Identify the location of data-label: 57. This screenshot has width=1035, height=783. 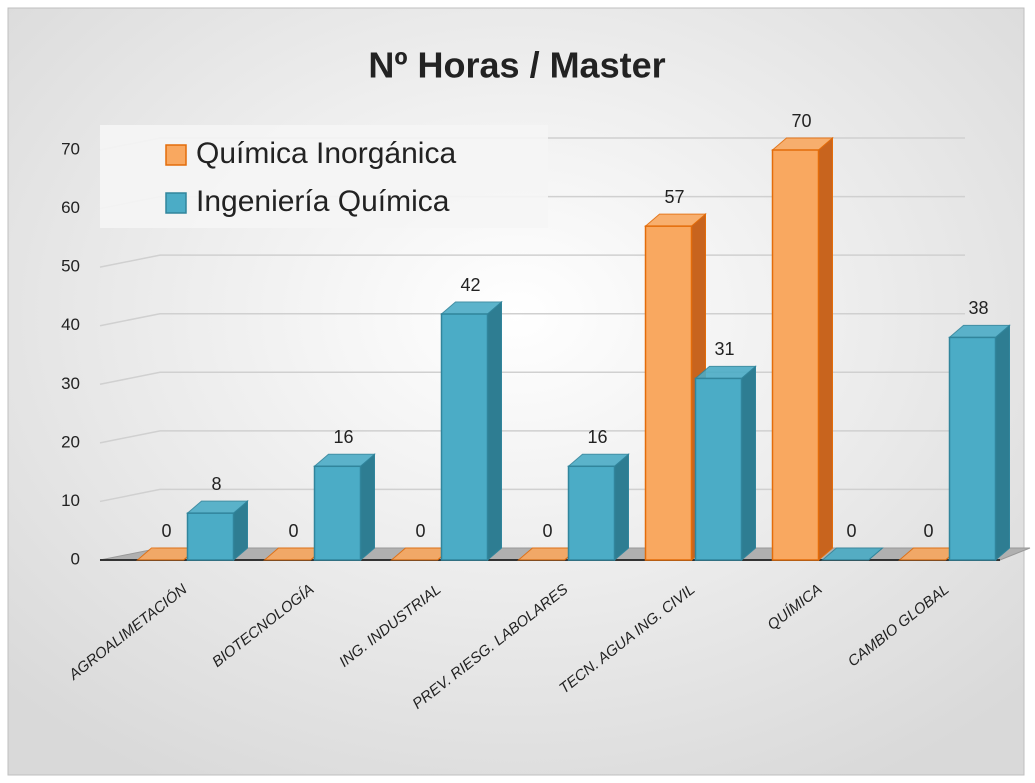
(674, 197).